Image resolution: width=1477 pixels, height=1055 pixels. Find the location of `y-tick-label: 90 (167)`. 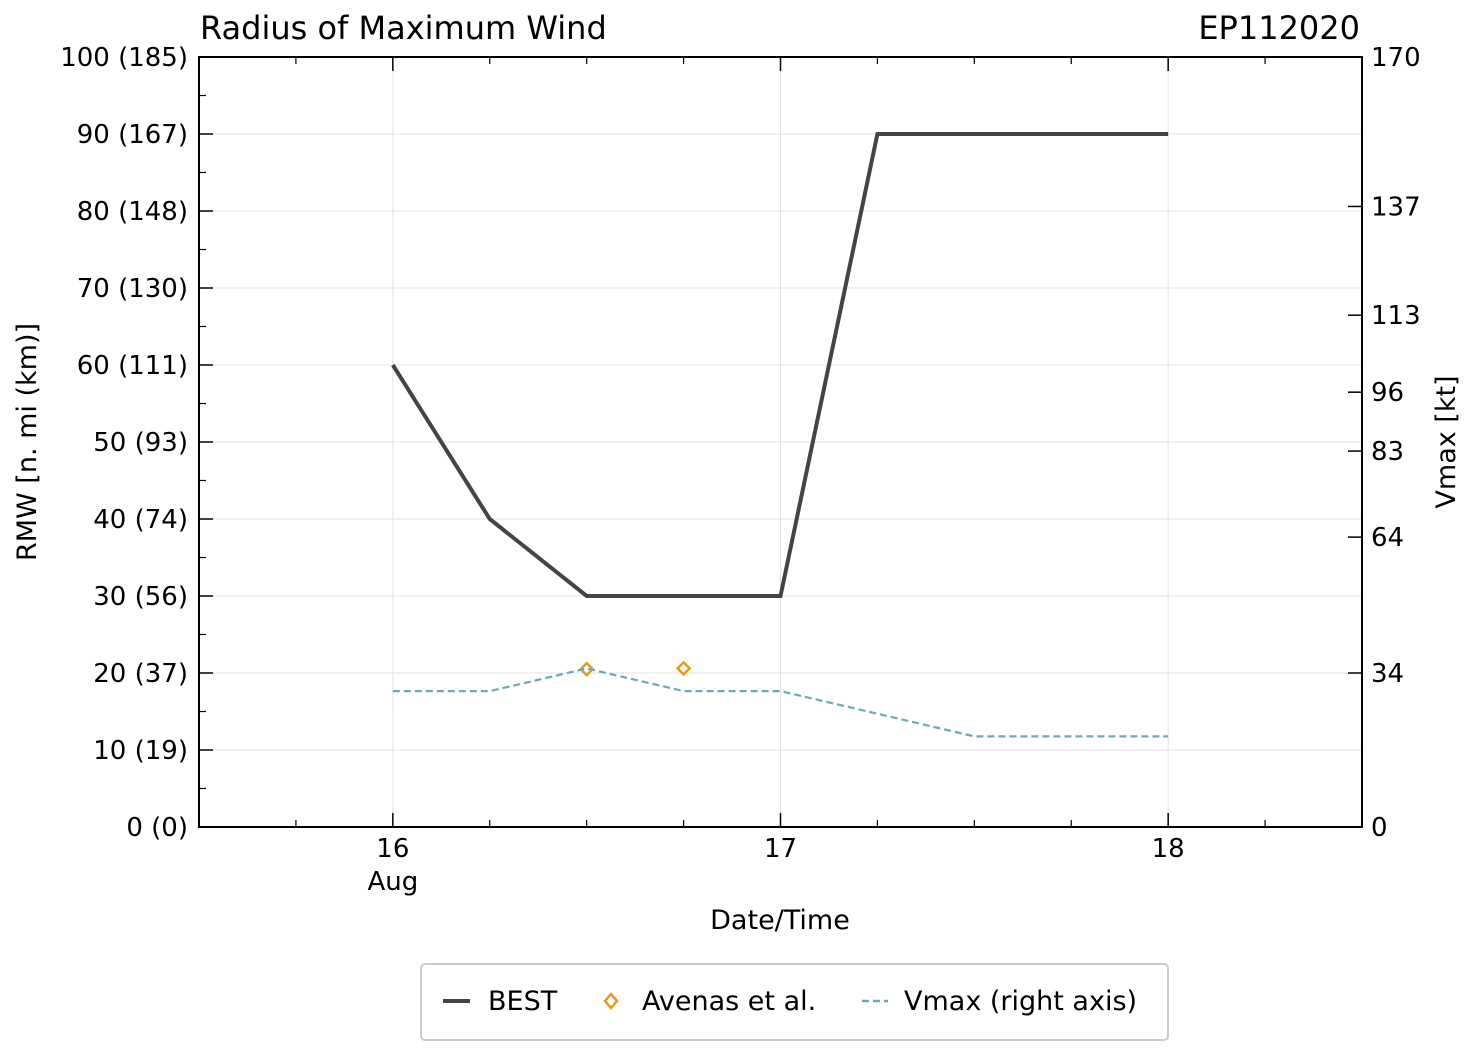

y-tick-label: 90 (167) is located at coordinates (132, 135).